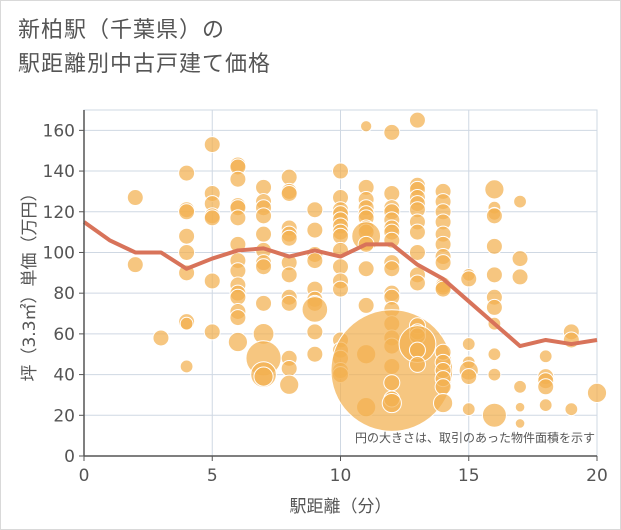  What do you see at coordinates (30, 282) in the screenshot?
I see `y-axis-label: 坪（3.3㎡）単価（万円）` at bounding box center [30, 282].